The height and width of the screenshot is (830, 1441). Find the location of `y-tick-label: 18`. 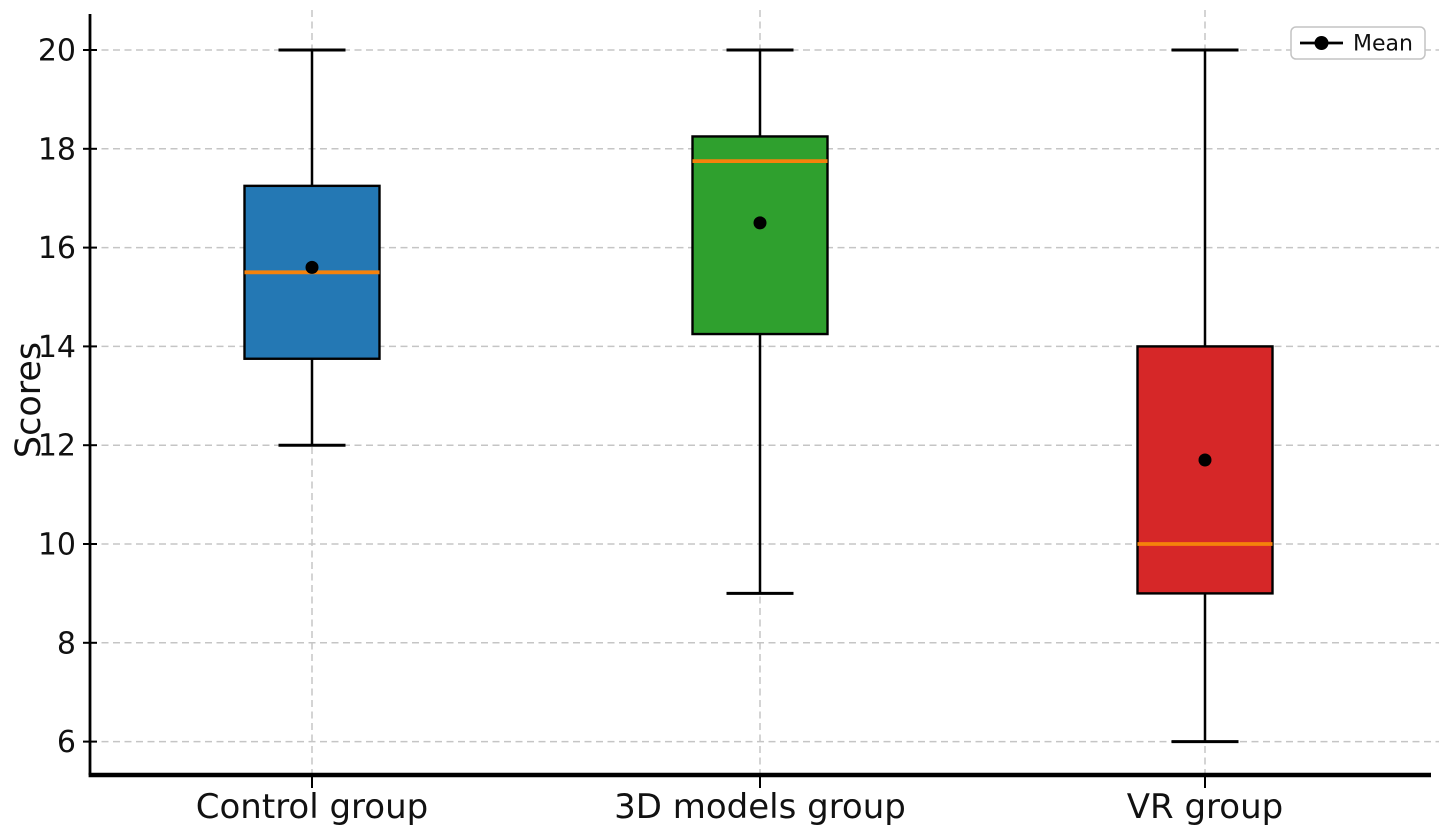

y-tick-label: 18 is located at coordinates (57, 149).